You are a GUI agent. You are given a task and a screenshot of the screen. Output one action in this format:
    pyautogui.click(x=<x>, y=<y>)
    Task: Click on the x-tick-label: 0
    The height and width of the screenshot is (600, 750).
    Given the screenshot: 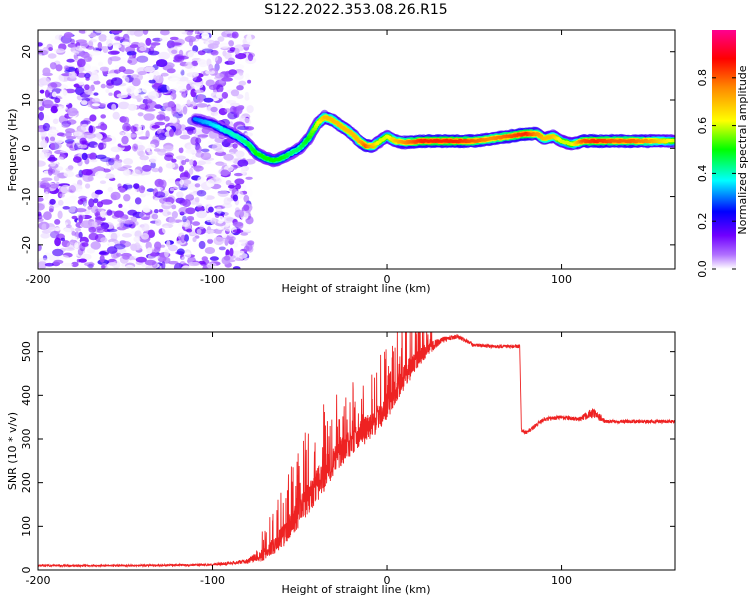 What is the action you would take?
    pyautogui.click(x=387, y=580)
    